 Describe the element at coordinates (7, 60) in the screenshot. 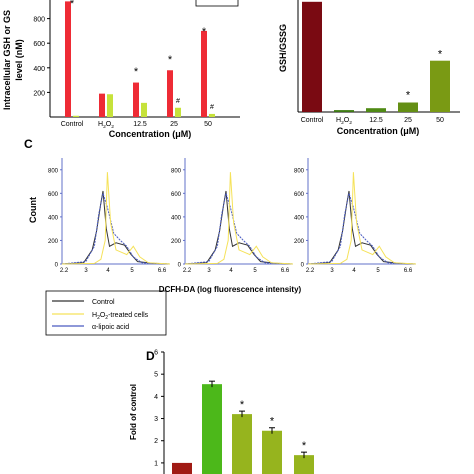

I see `y-axis-label: Intracellular GSH or GS` at that location.